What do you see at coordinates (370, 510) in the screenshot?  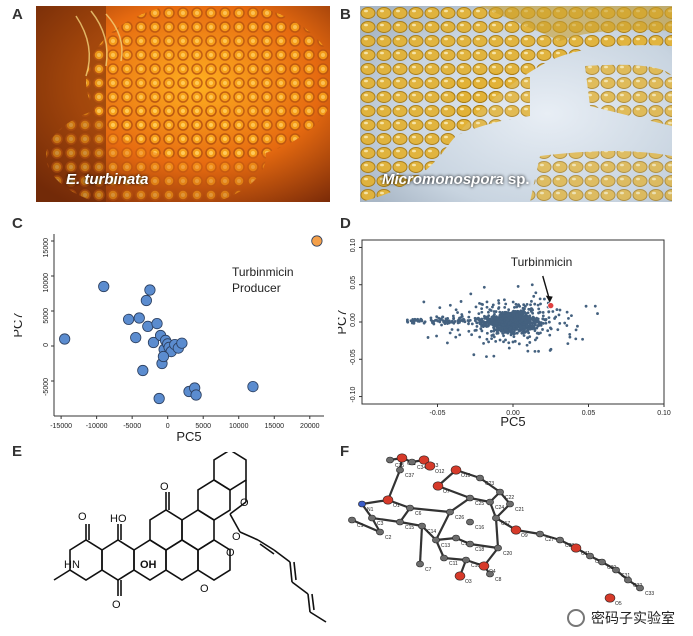 I see `atom-label: N1` at bounding box center [370, 510].